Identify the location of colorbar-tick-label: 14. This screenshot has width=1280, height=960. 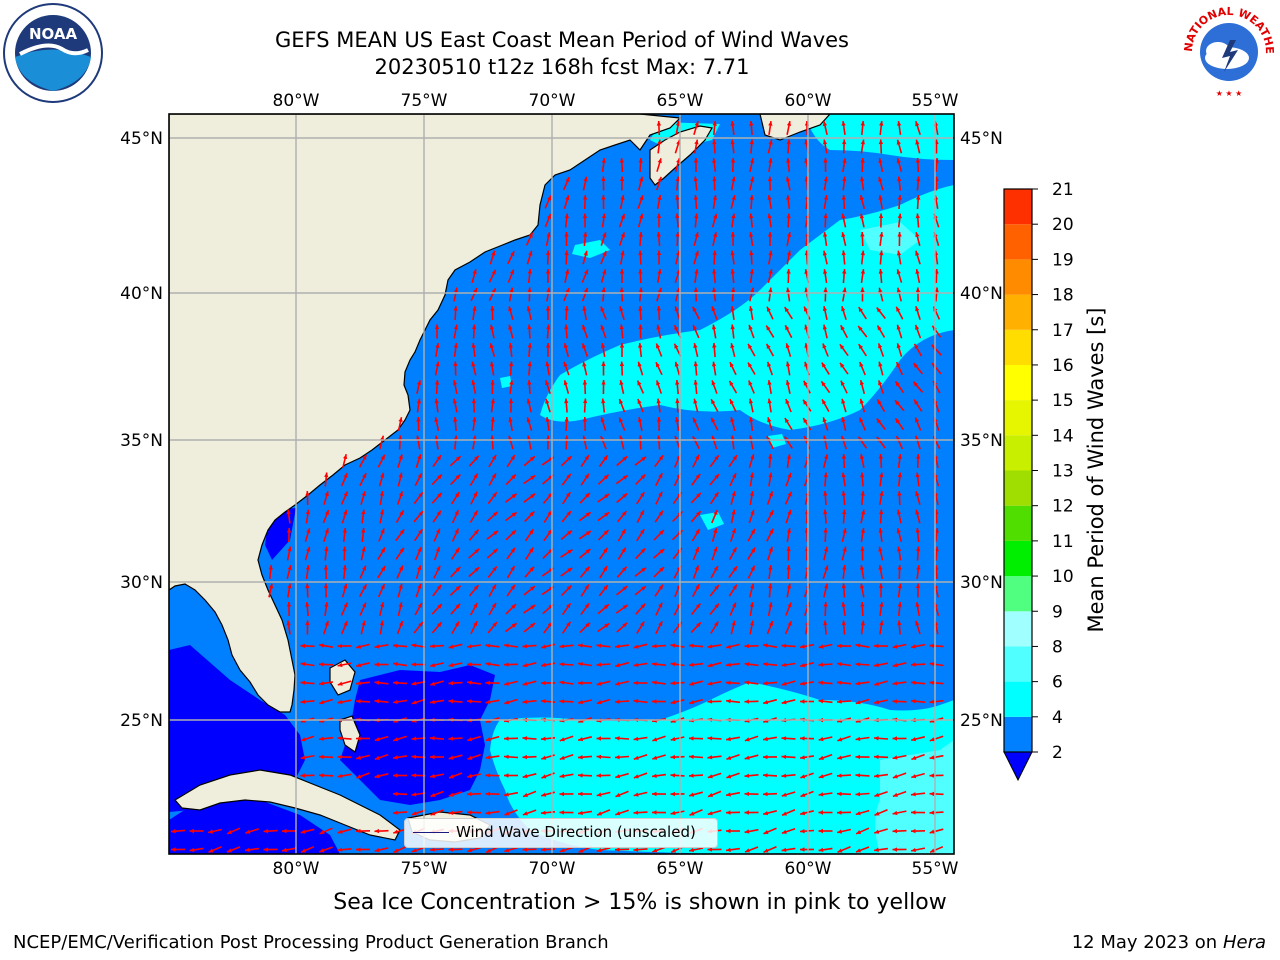
(1063, 436).